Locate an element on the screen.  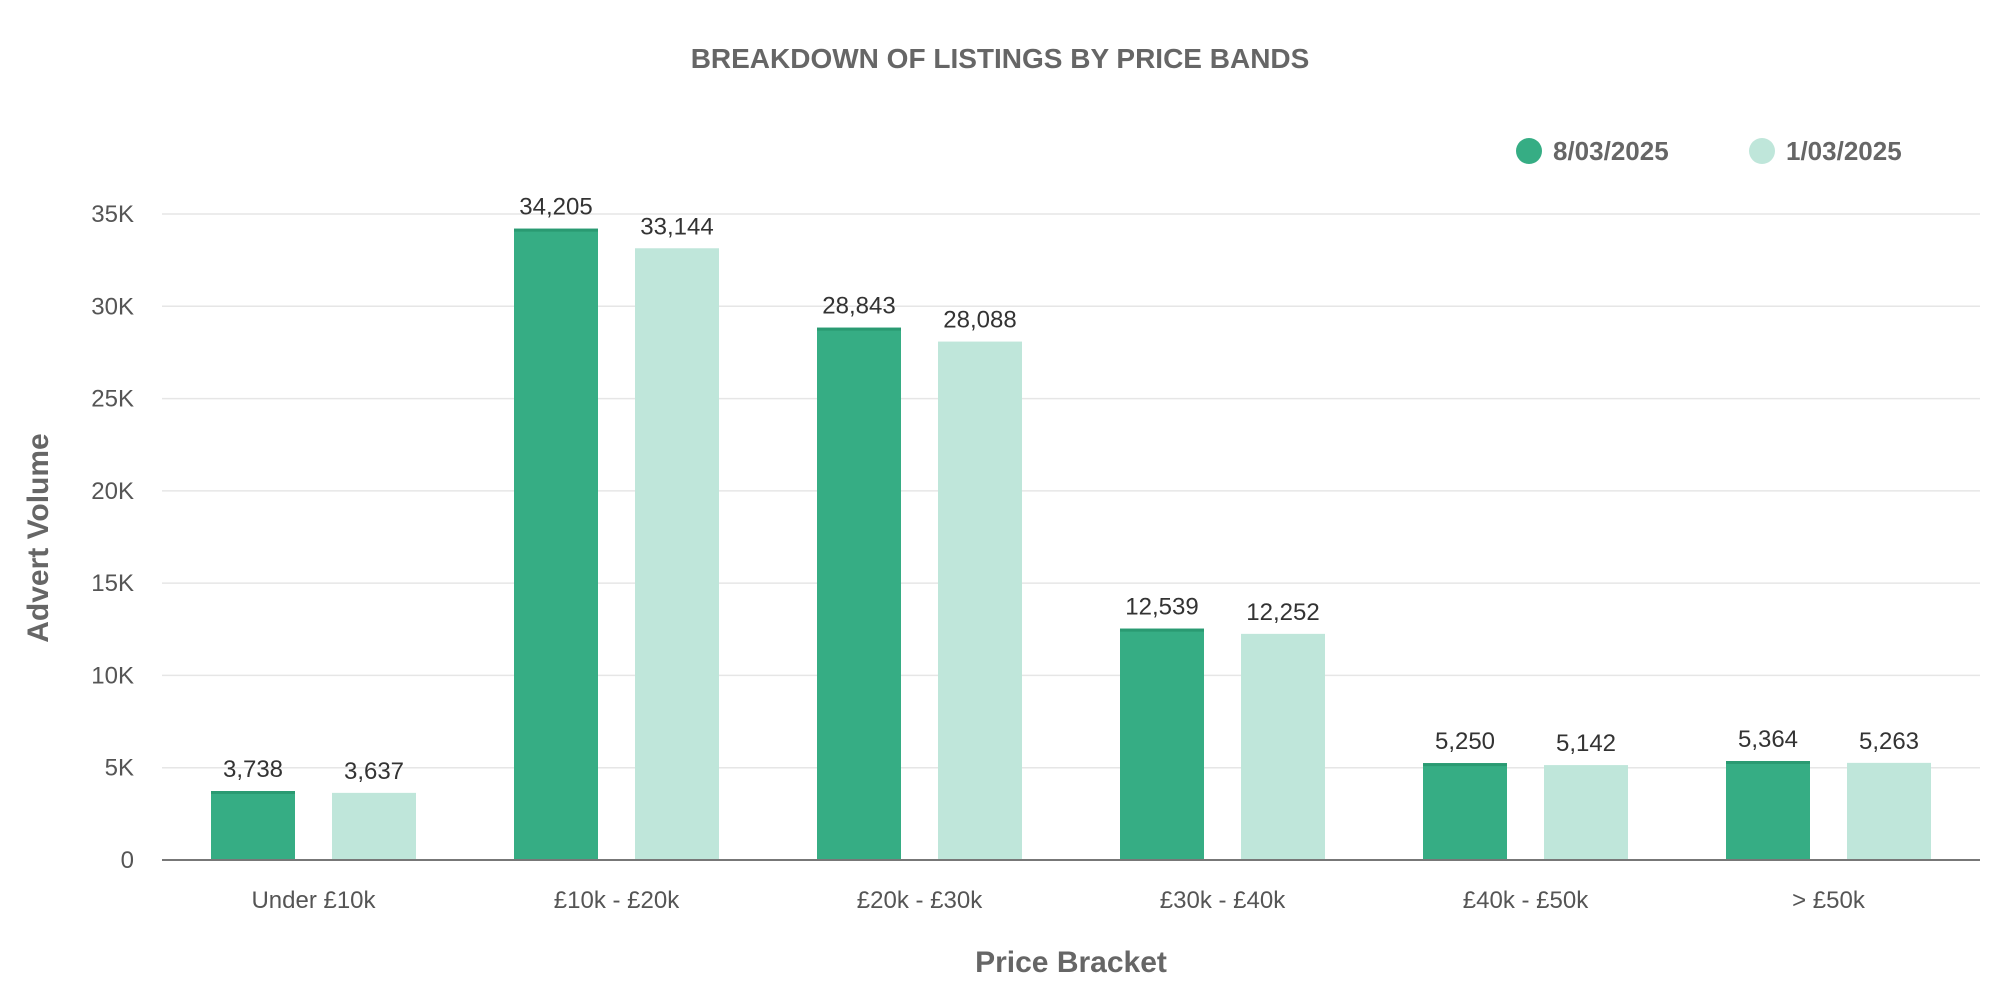
data-label: 3,637 is located at coordinates (374, 771).